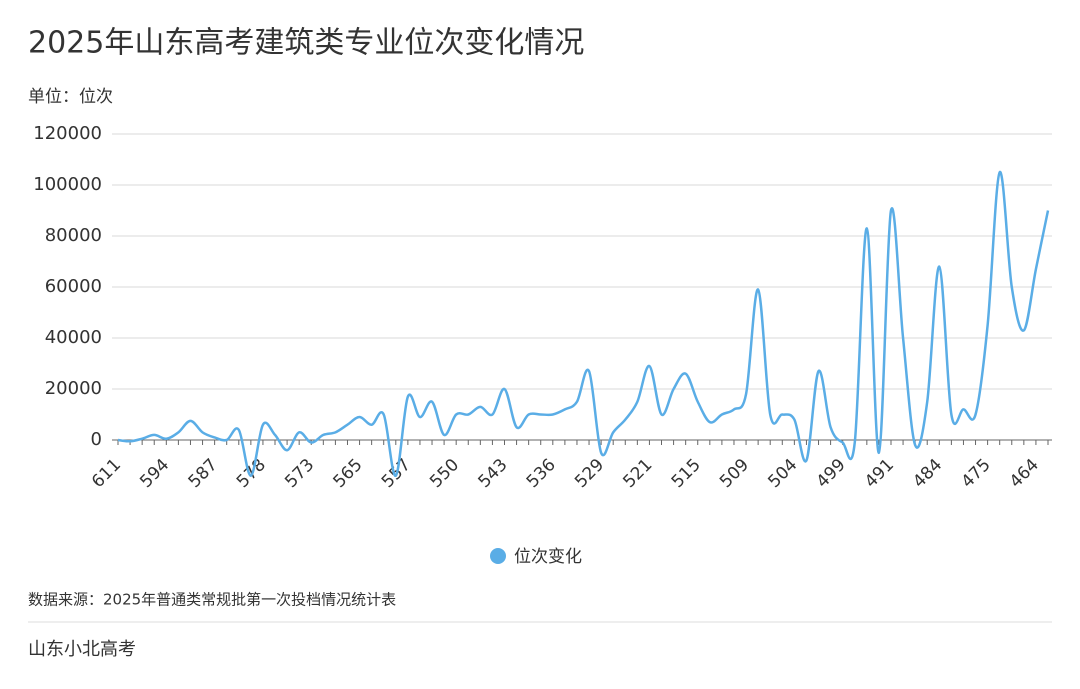 Image resolution: width=1080 pixels, height=689 pixels. Describe the element at coordinates (299, 473) in the screenshot. I see `x-tick-label: 573` at that location.